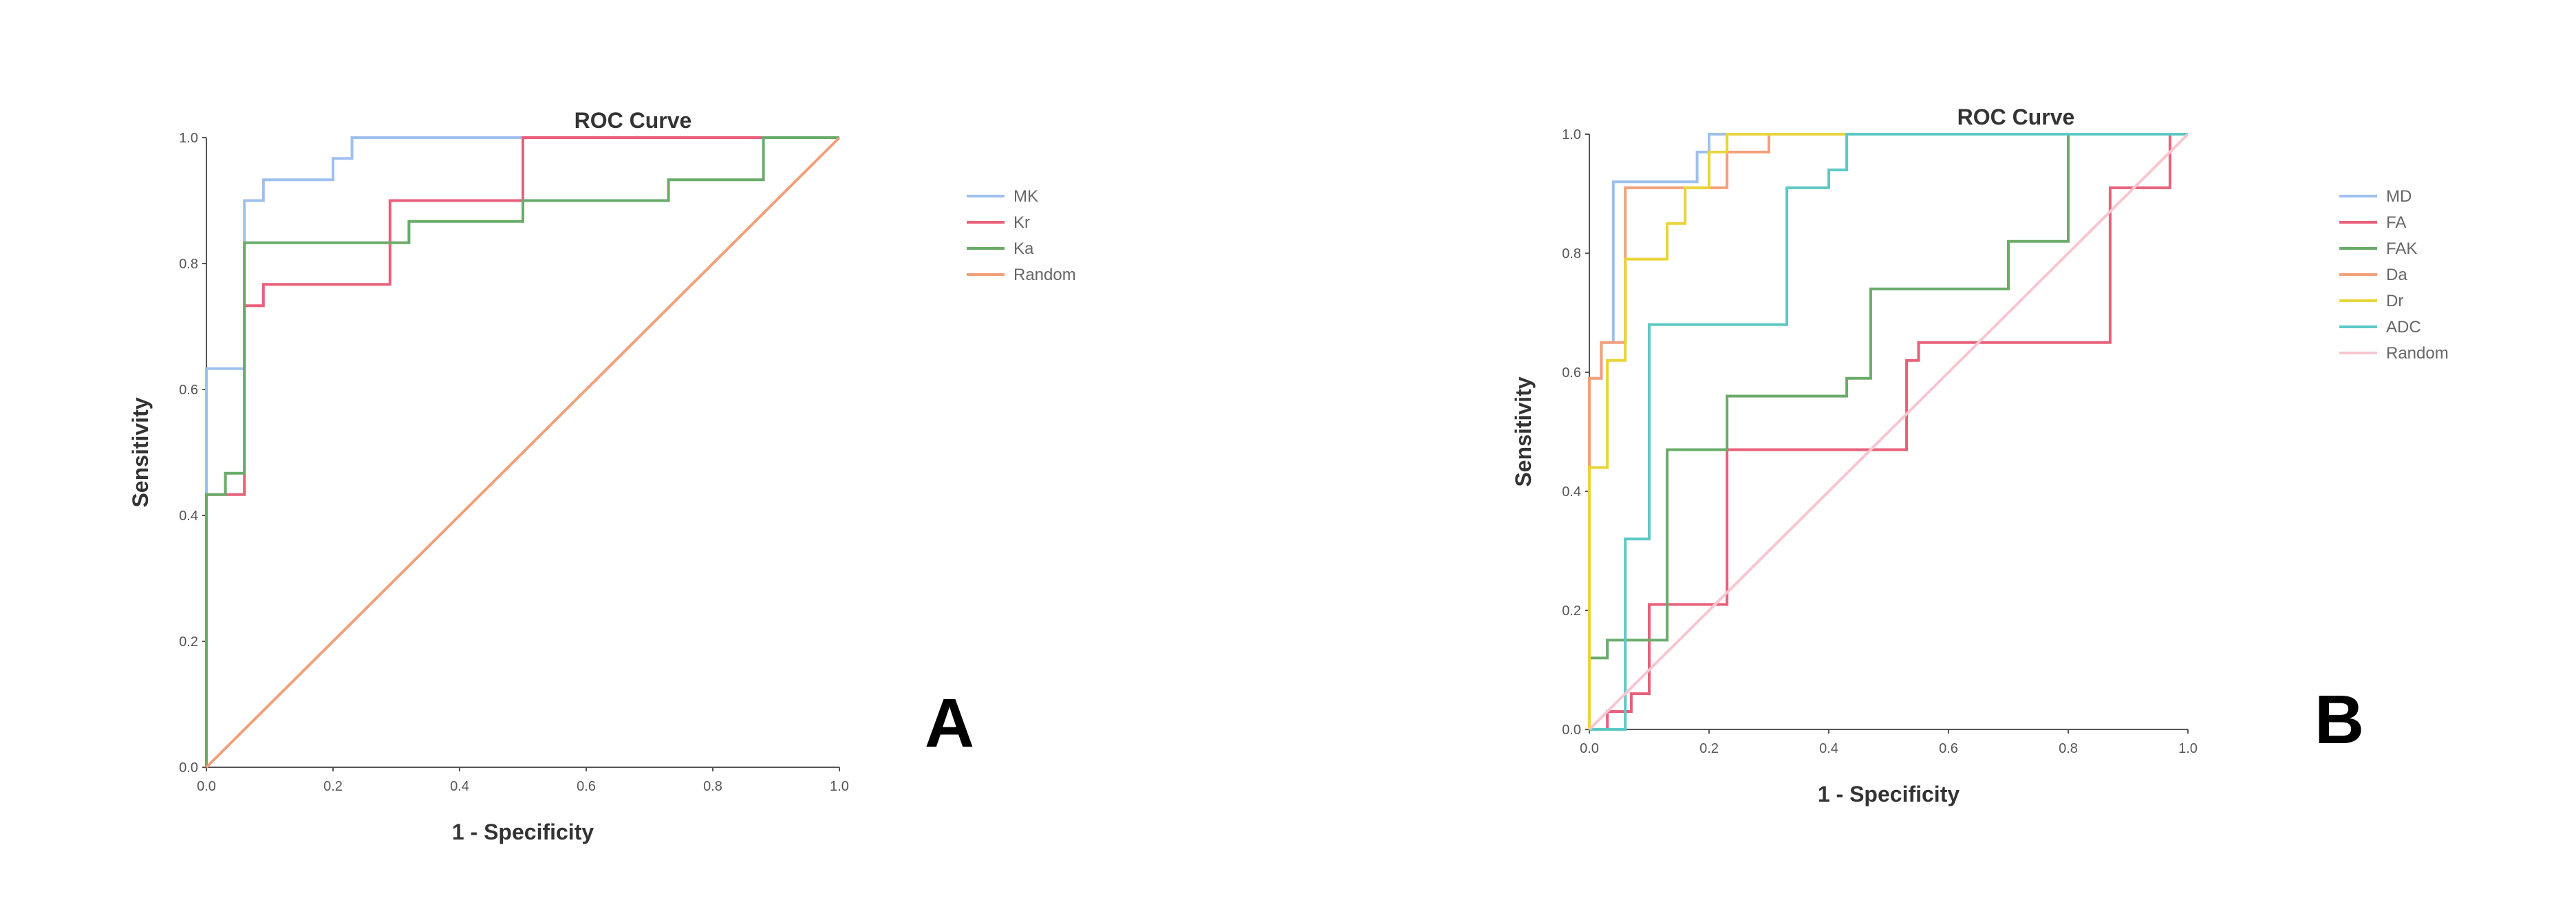 The image size is (2576, 898). What do you see at coordinates (1025, 196) in the screenshot?
I see `legend-label: MK` at bounding box center [1025, 196].